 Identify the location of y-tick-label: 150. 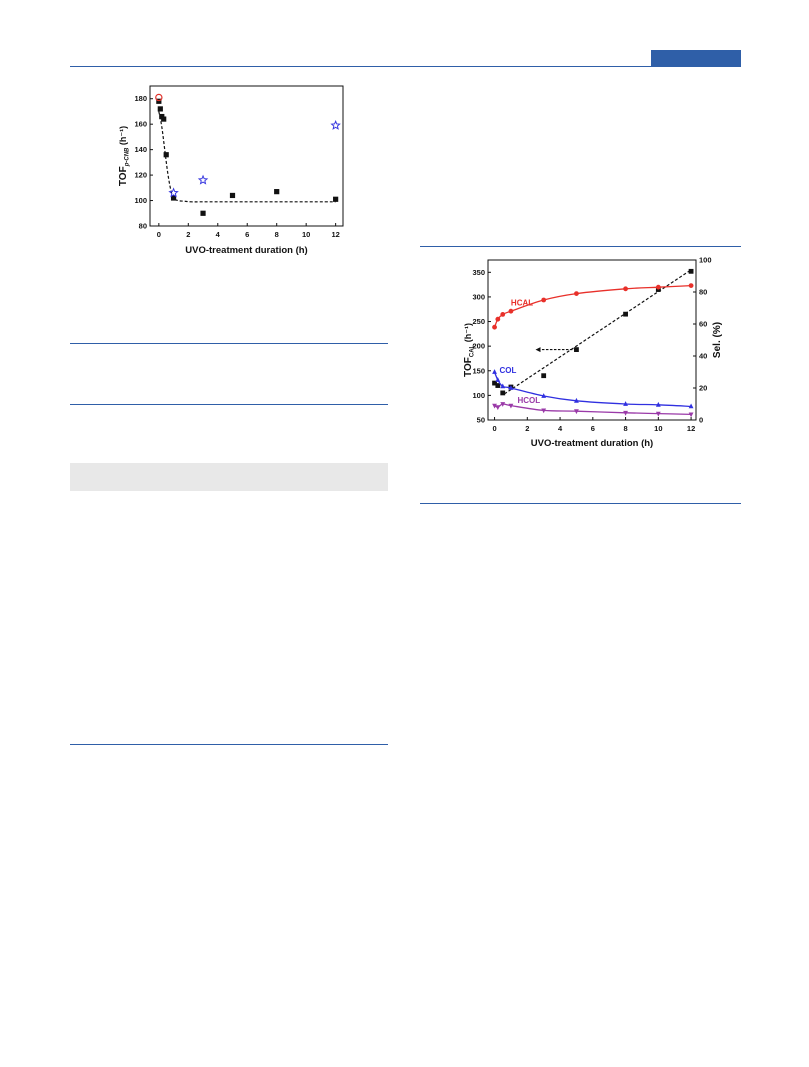
(478, 370).